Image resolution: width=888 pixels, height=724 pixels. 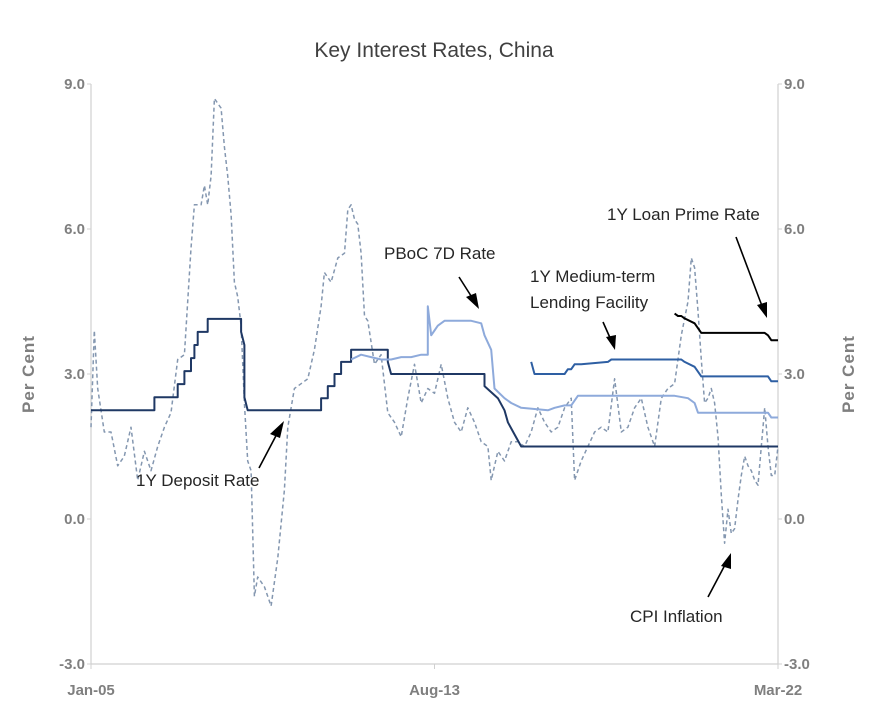 What do you see at coordinates (654, 370) in the screenshot?
I see `series-line-1y-medium-term-lending-facility` at bounding box center [654, 370].